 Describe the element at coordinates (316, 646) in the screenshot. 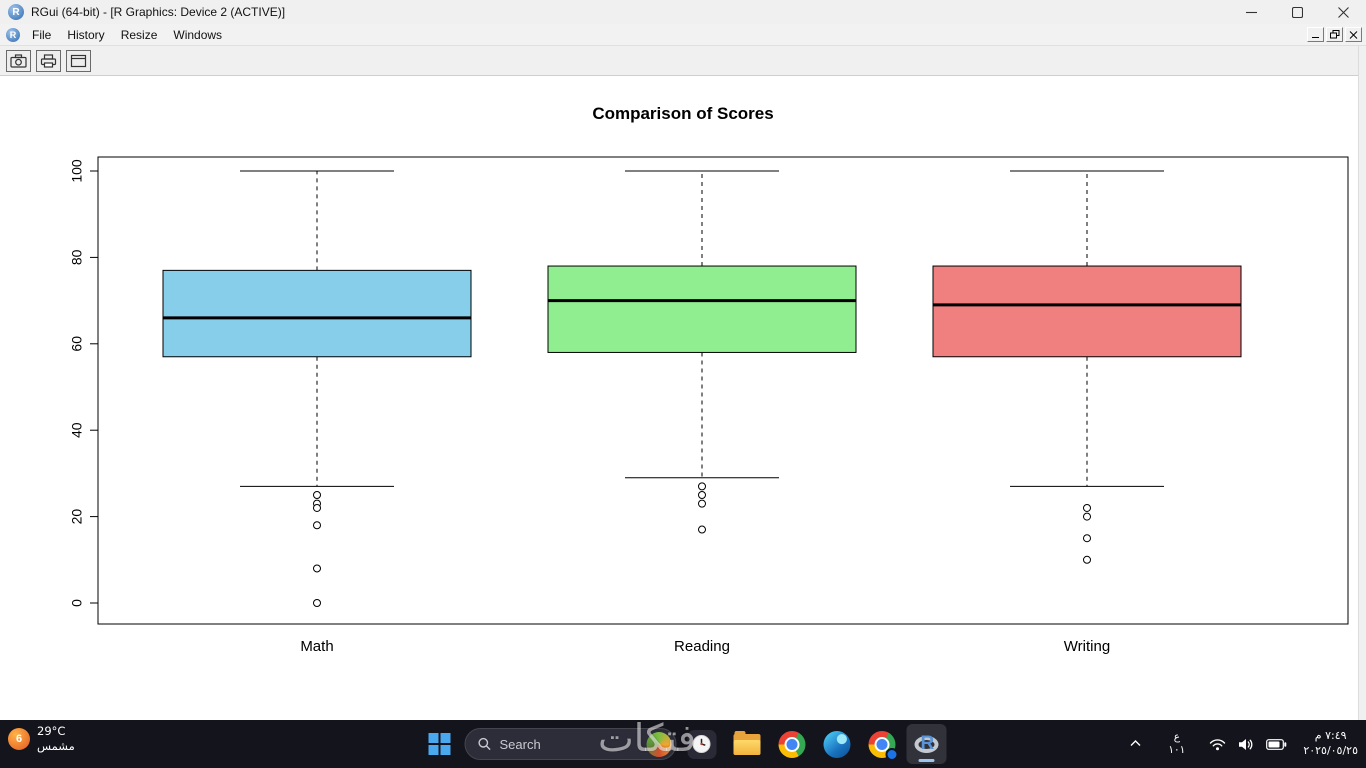

I see `category-label: Math` at that location.